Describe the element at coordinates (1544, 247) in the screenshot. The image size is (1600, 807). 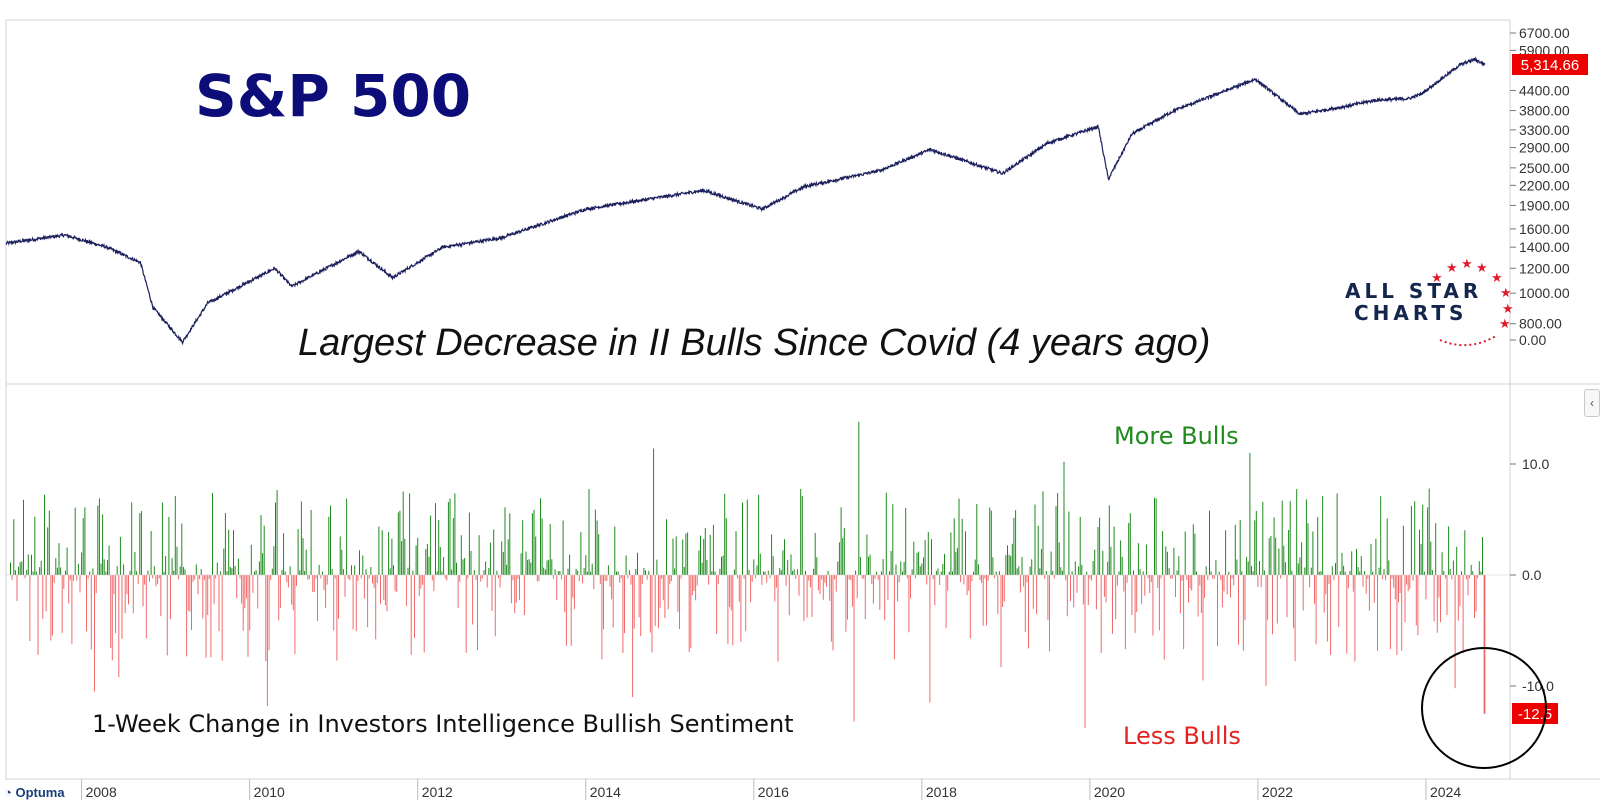
I see `sp500-y-tick-label: 1400.00` at that location.